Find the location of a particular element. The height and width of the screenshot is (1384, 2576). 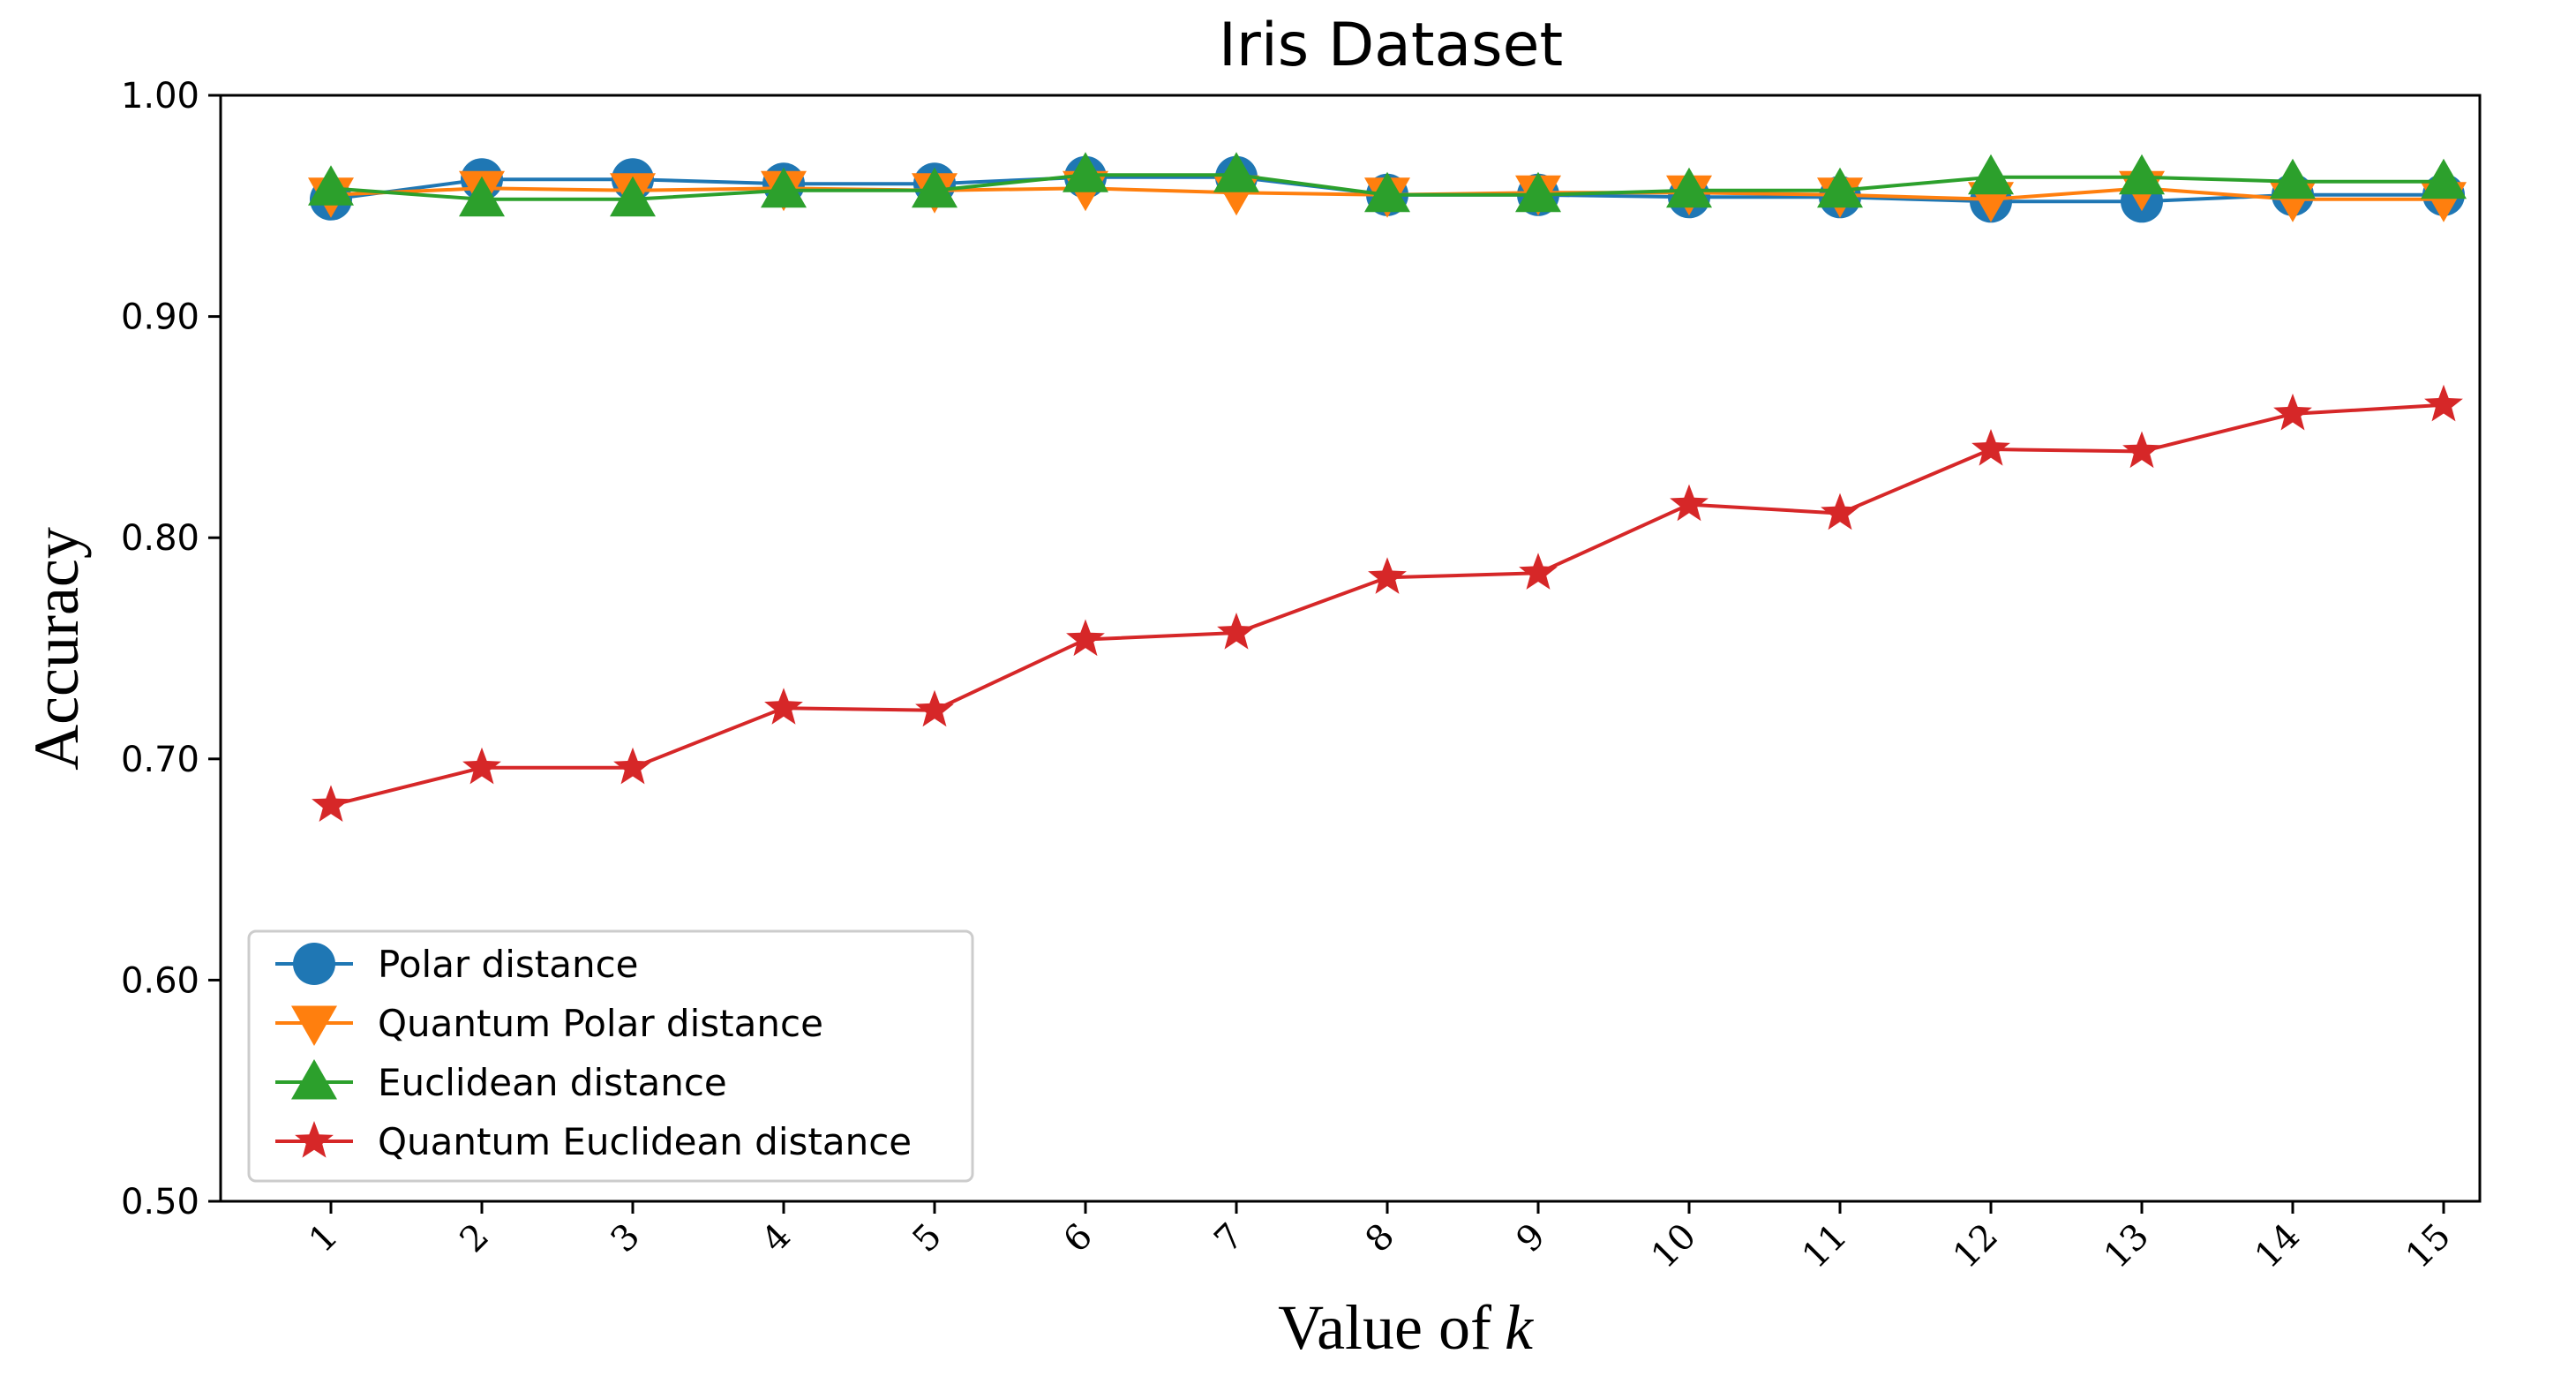

x-tick-label: 1 is located at coordinates (324, 1239).